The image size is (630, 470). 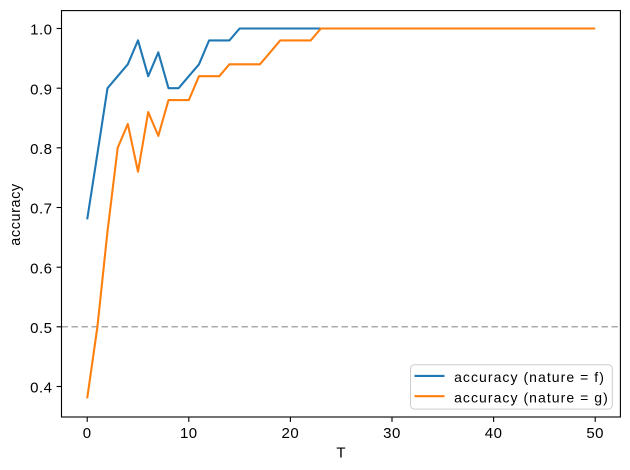 What do you see at coordinates (41, 30) in the screenshot?
I see `svg-text: 1.0` at bounding box center [41, 30].